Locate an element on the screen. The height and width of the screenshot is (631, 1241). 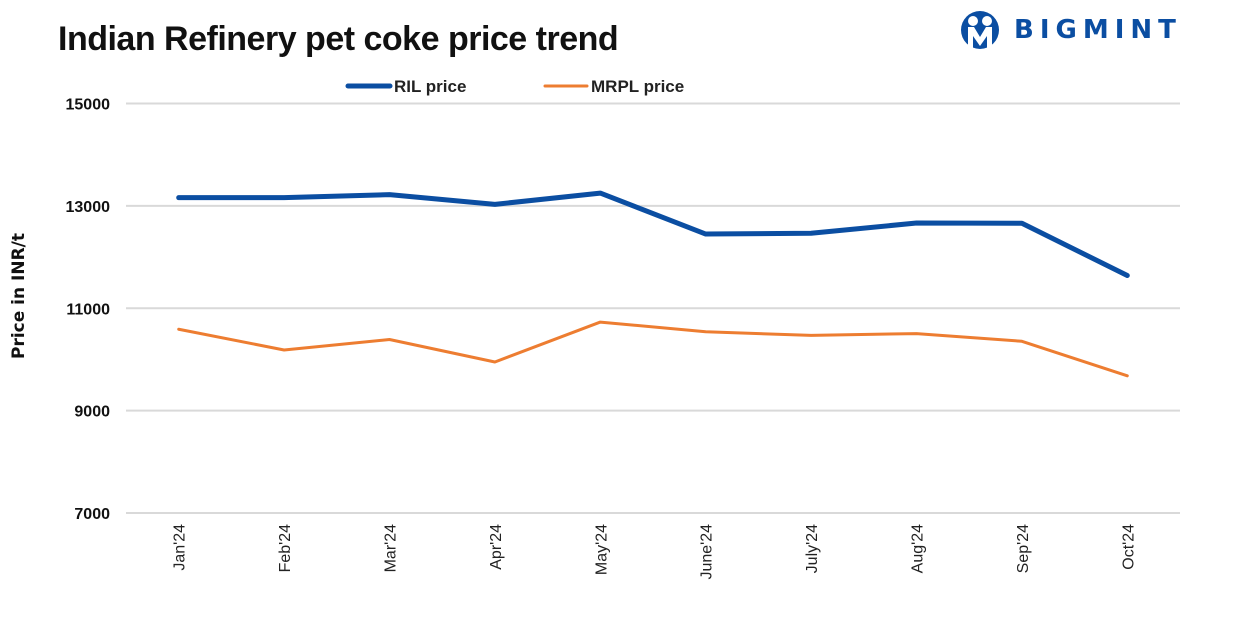
y-axis-ticks: 15000 13000 11000 9000 7000 is located at coordinates (88, 310).